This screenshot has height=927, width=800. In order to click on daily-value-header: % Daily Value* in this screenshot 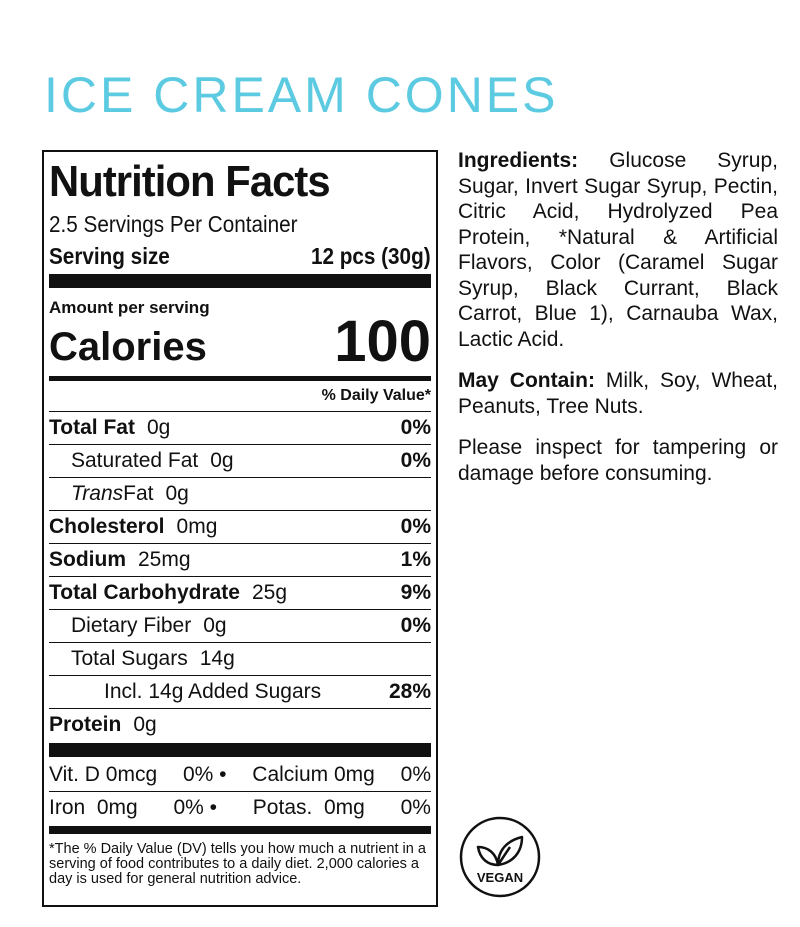, I will do `click(376, 395)`.